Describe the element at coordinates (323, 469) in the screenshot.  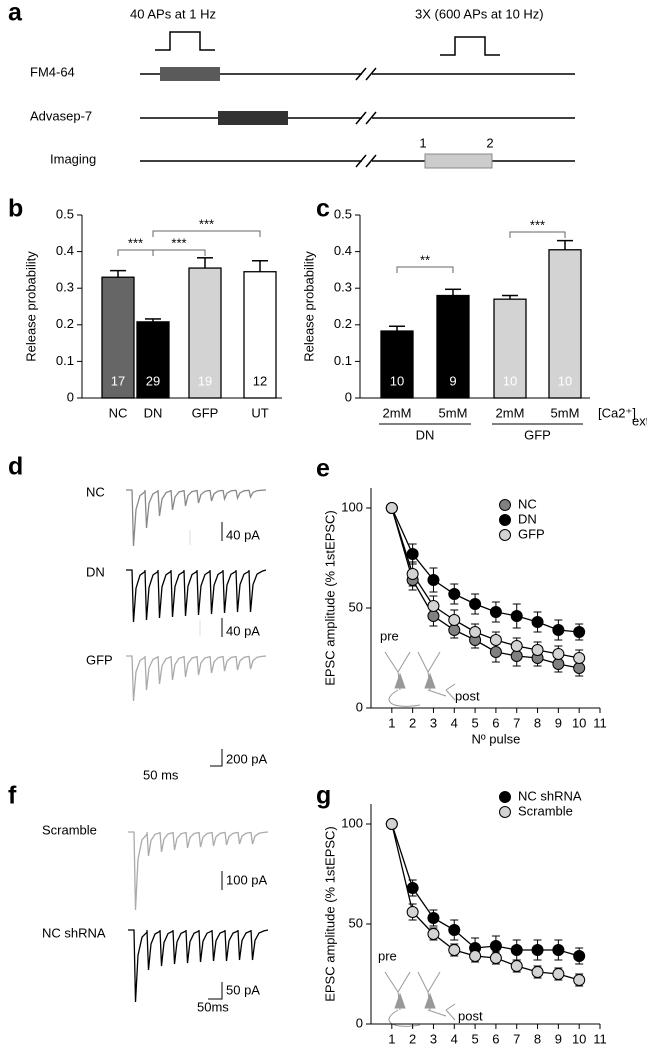
I see `panel-label: e` at that location.